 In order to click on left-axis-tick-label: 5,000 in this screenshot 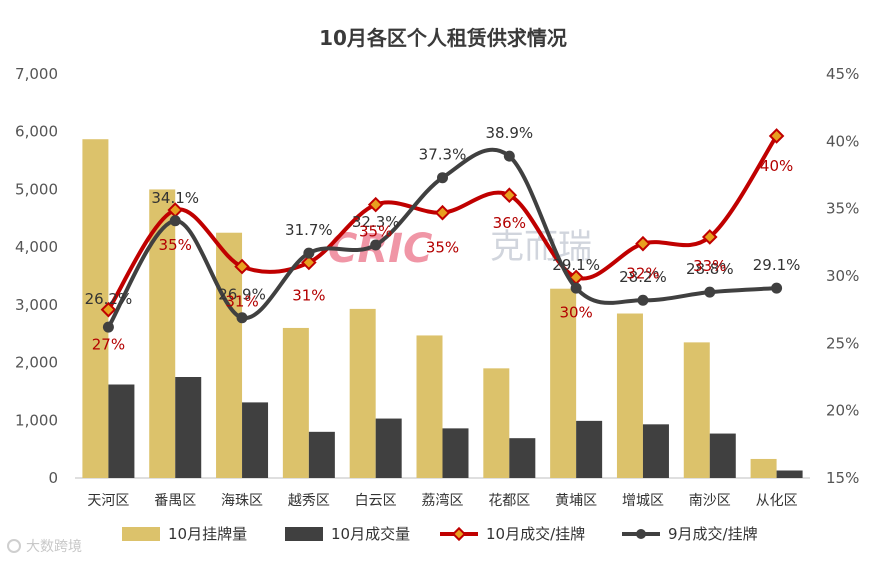, I will do `click(36, 189)`.